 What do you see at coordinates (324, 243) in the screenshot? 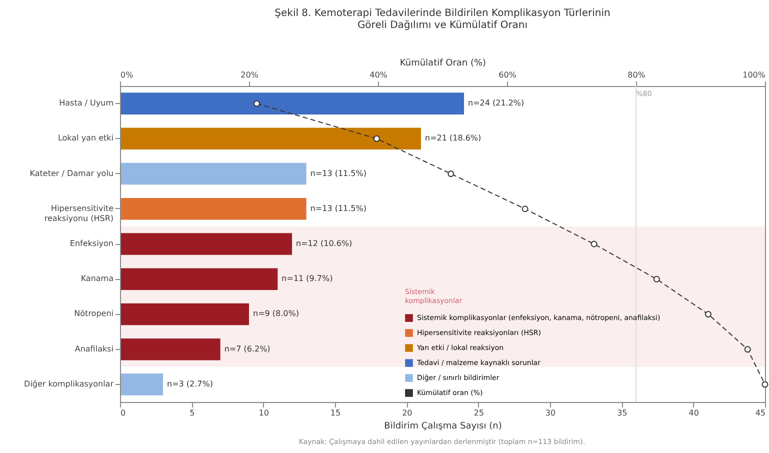
I see `data-label: n=12 (10.6%)` at bounding box center [324, 243].